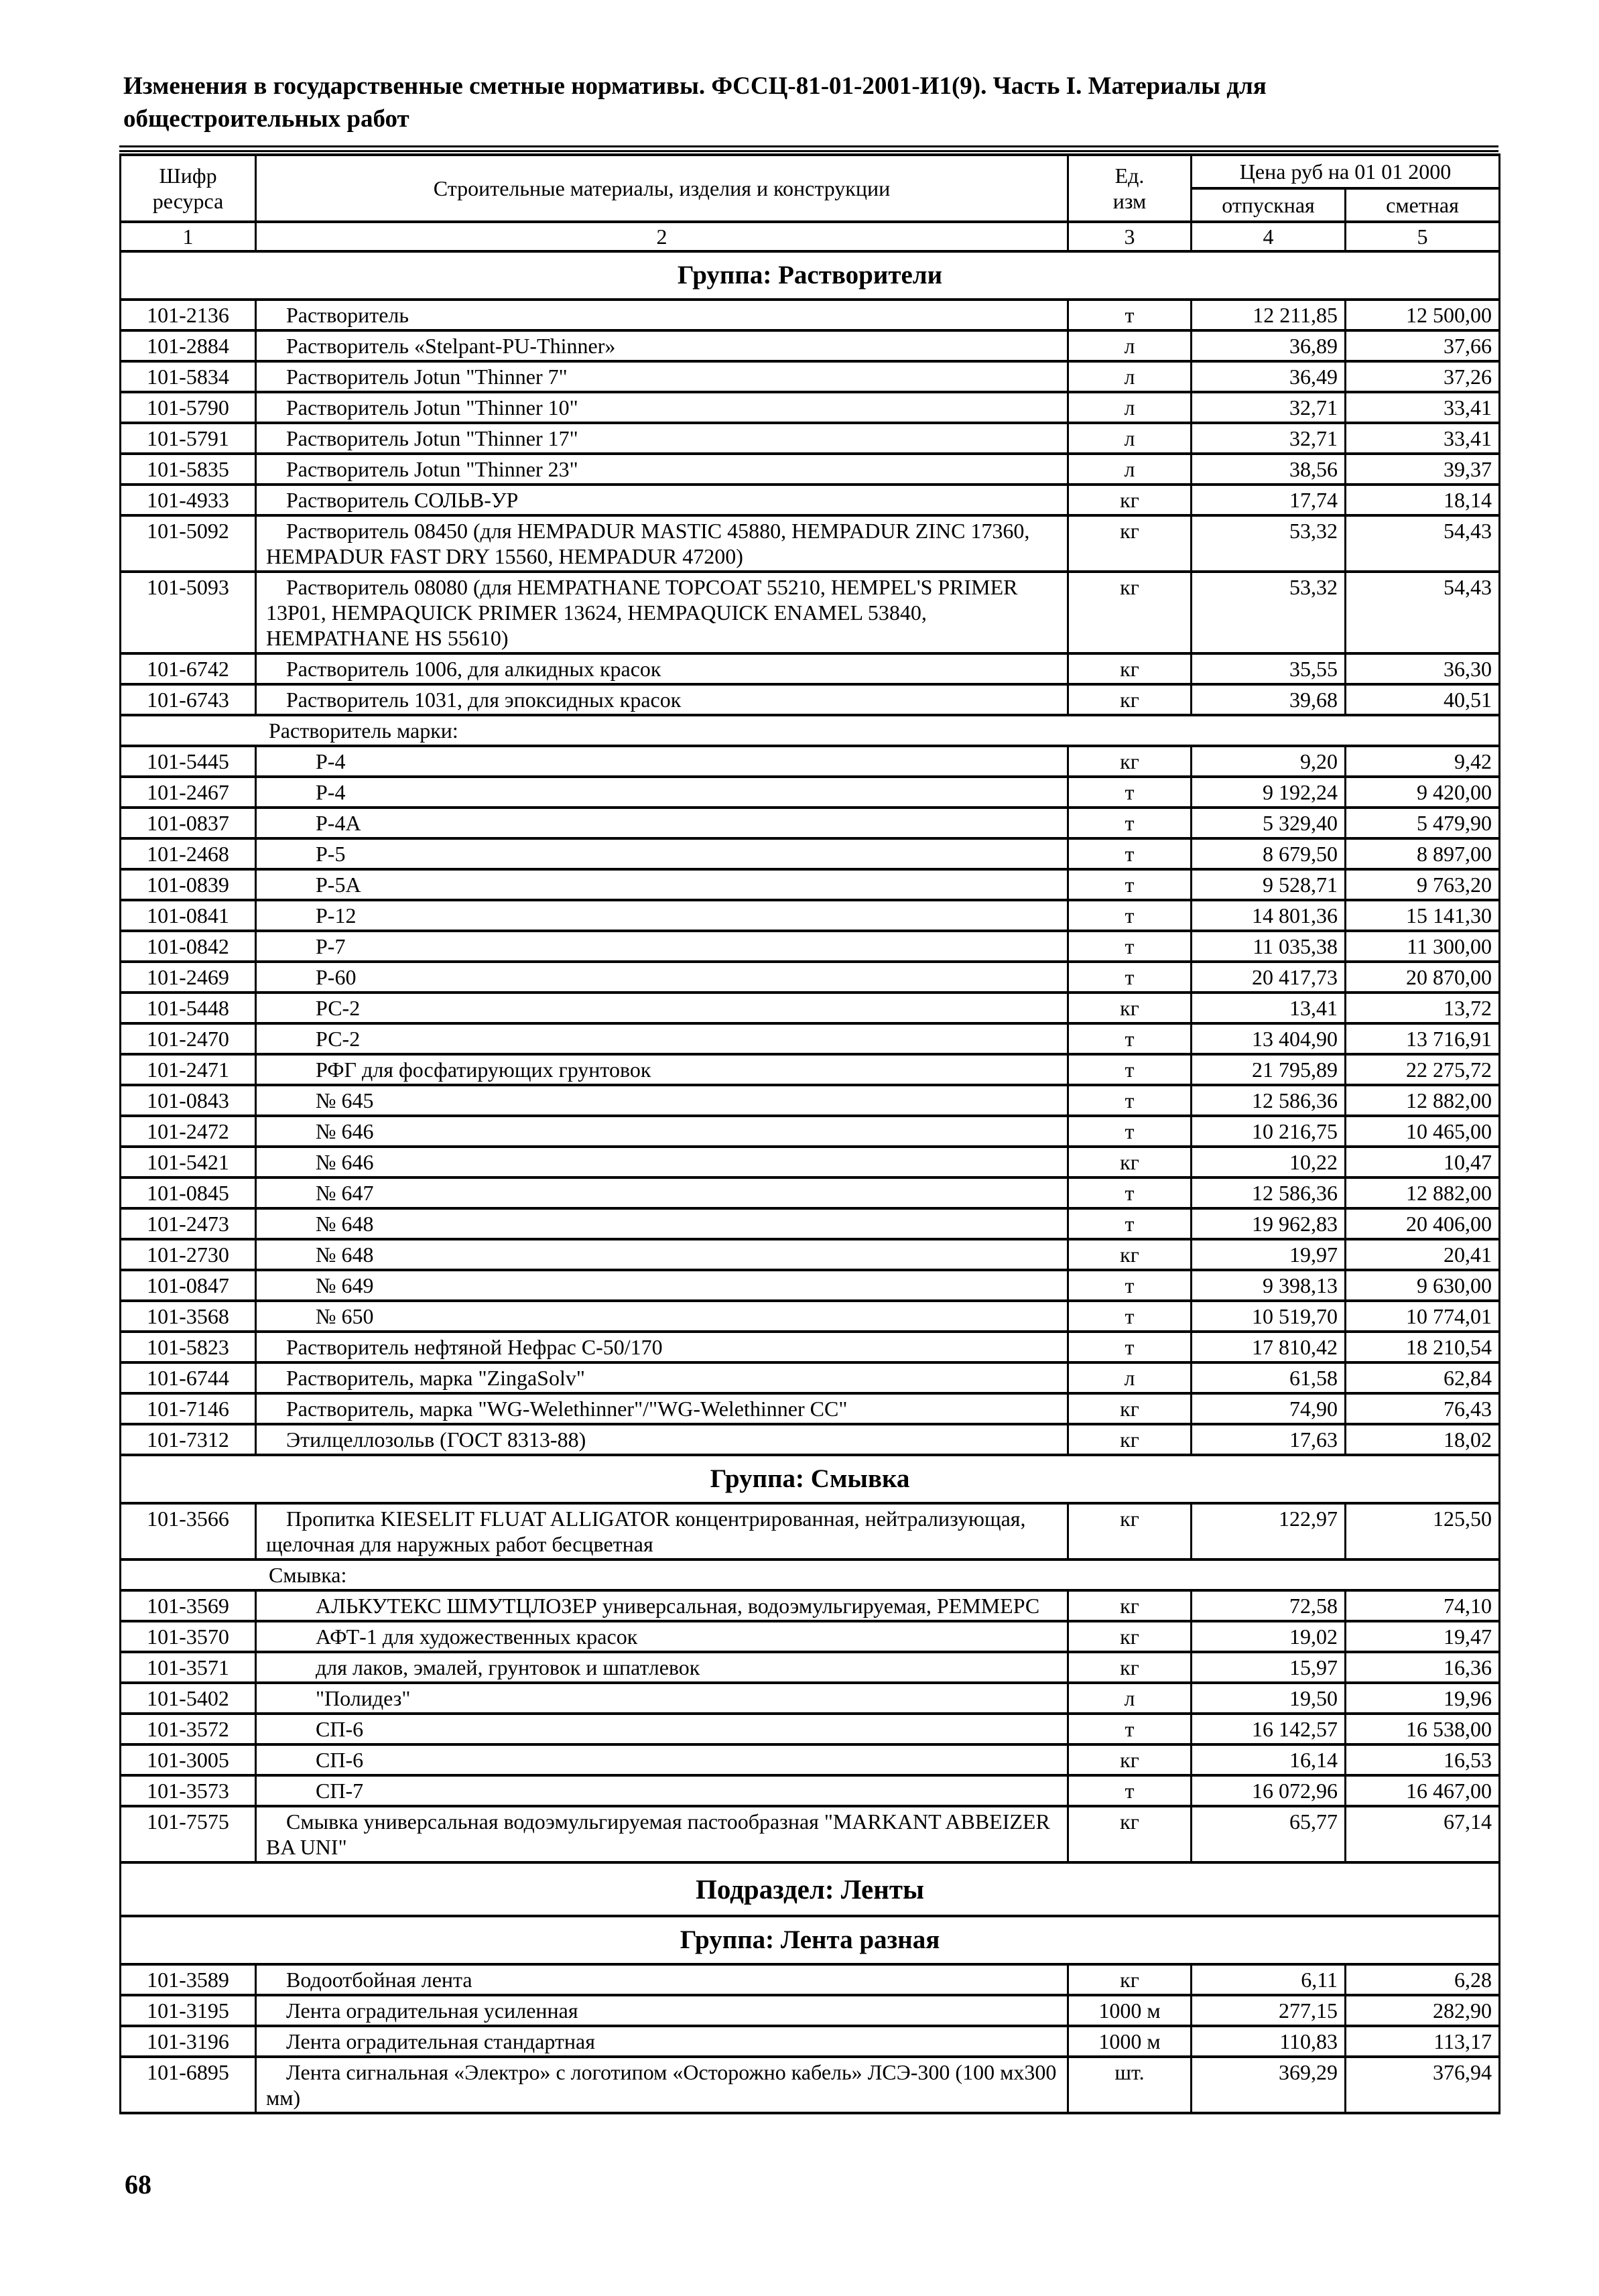 This screenshot has height=2296, width=1599. I want to click on group-label: Группа: Смывка, so click(809, 1479).